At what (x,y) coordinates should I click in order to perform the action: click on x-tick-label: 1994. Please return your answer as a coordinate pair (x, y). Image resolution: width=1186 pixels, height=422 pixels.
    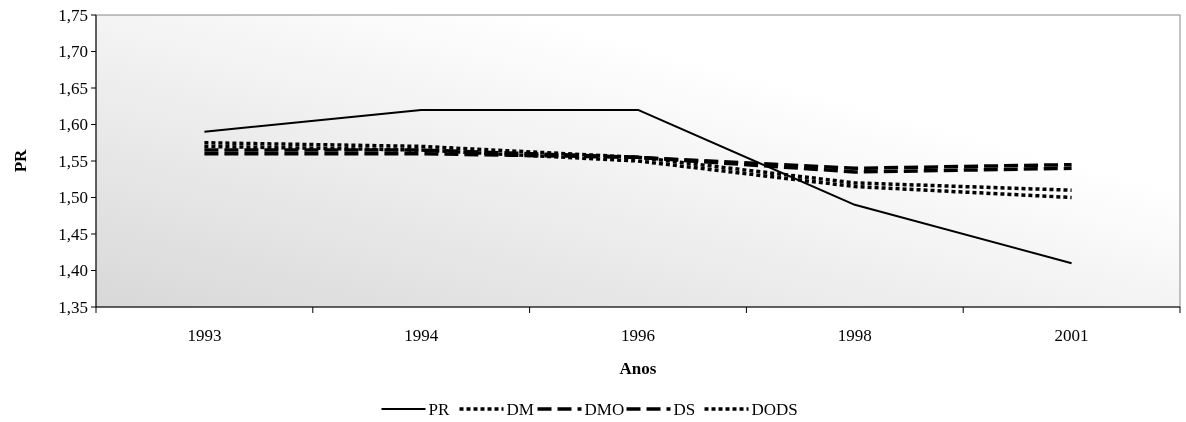
    Looking at the image, I should click on (421, 335).